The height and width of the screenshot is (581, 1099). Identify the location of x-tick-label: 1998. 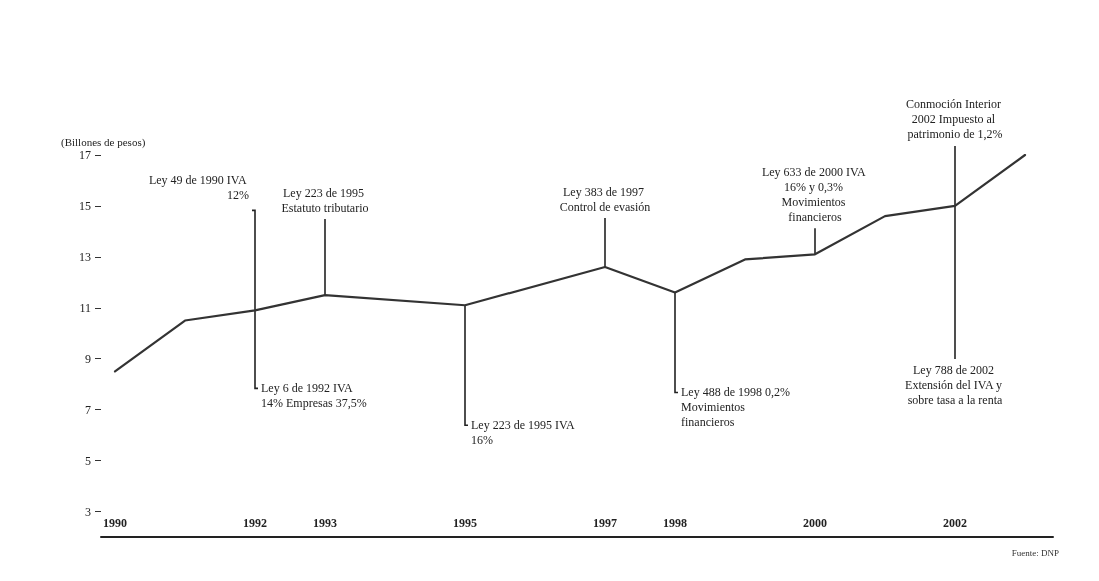
(675, 523).